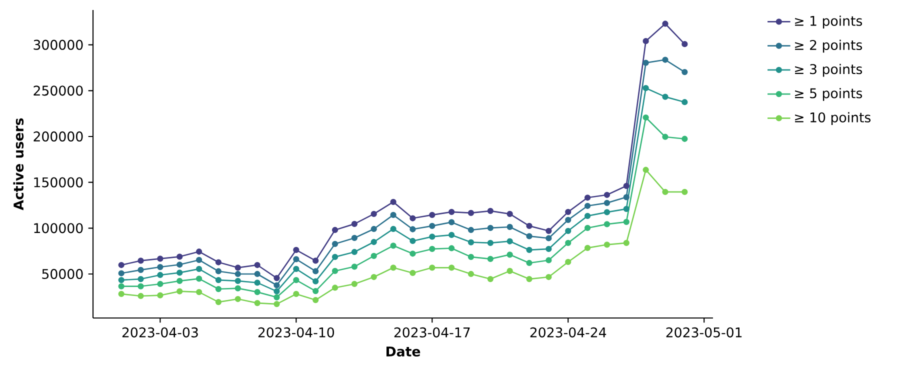  What do you see at coordinates (160, 332) in the screenshot?
I see `x-tick-label: 2023-04-03` at bounding box center [160, 332].